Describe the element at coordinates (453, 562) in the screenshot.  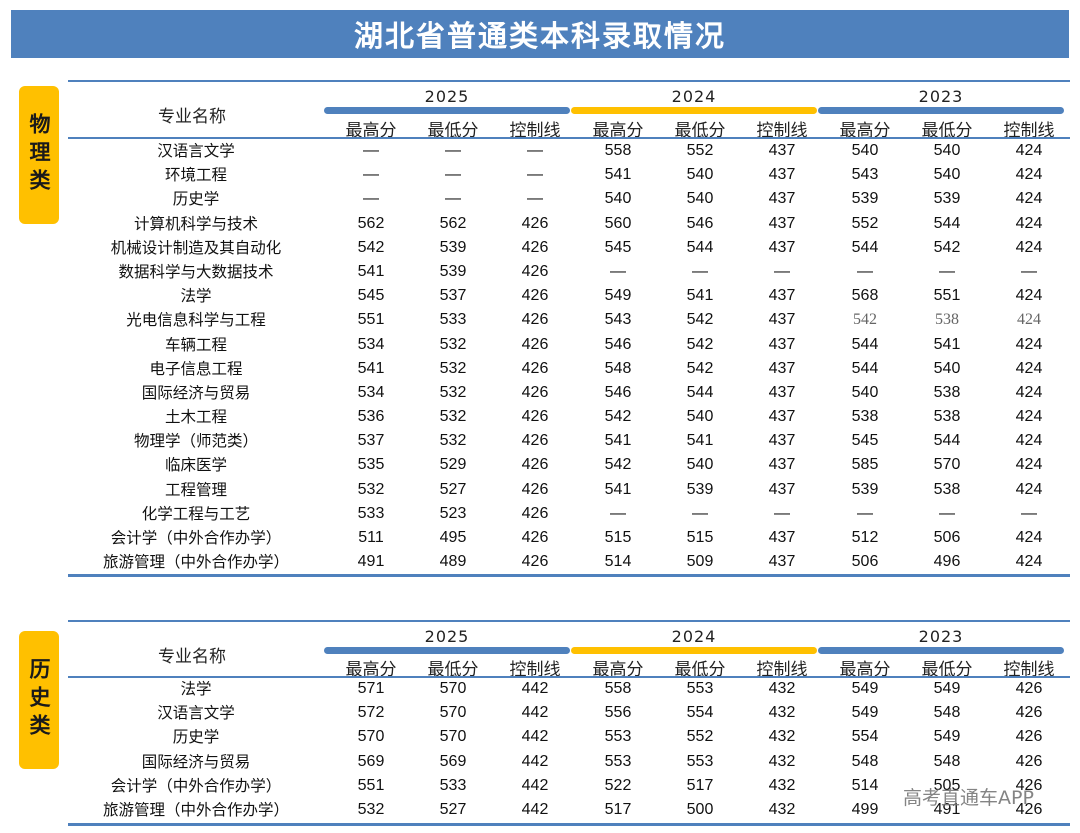
I see `score-cell: 489` at that location.